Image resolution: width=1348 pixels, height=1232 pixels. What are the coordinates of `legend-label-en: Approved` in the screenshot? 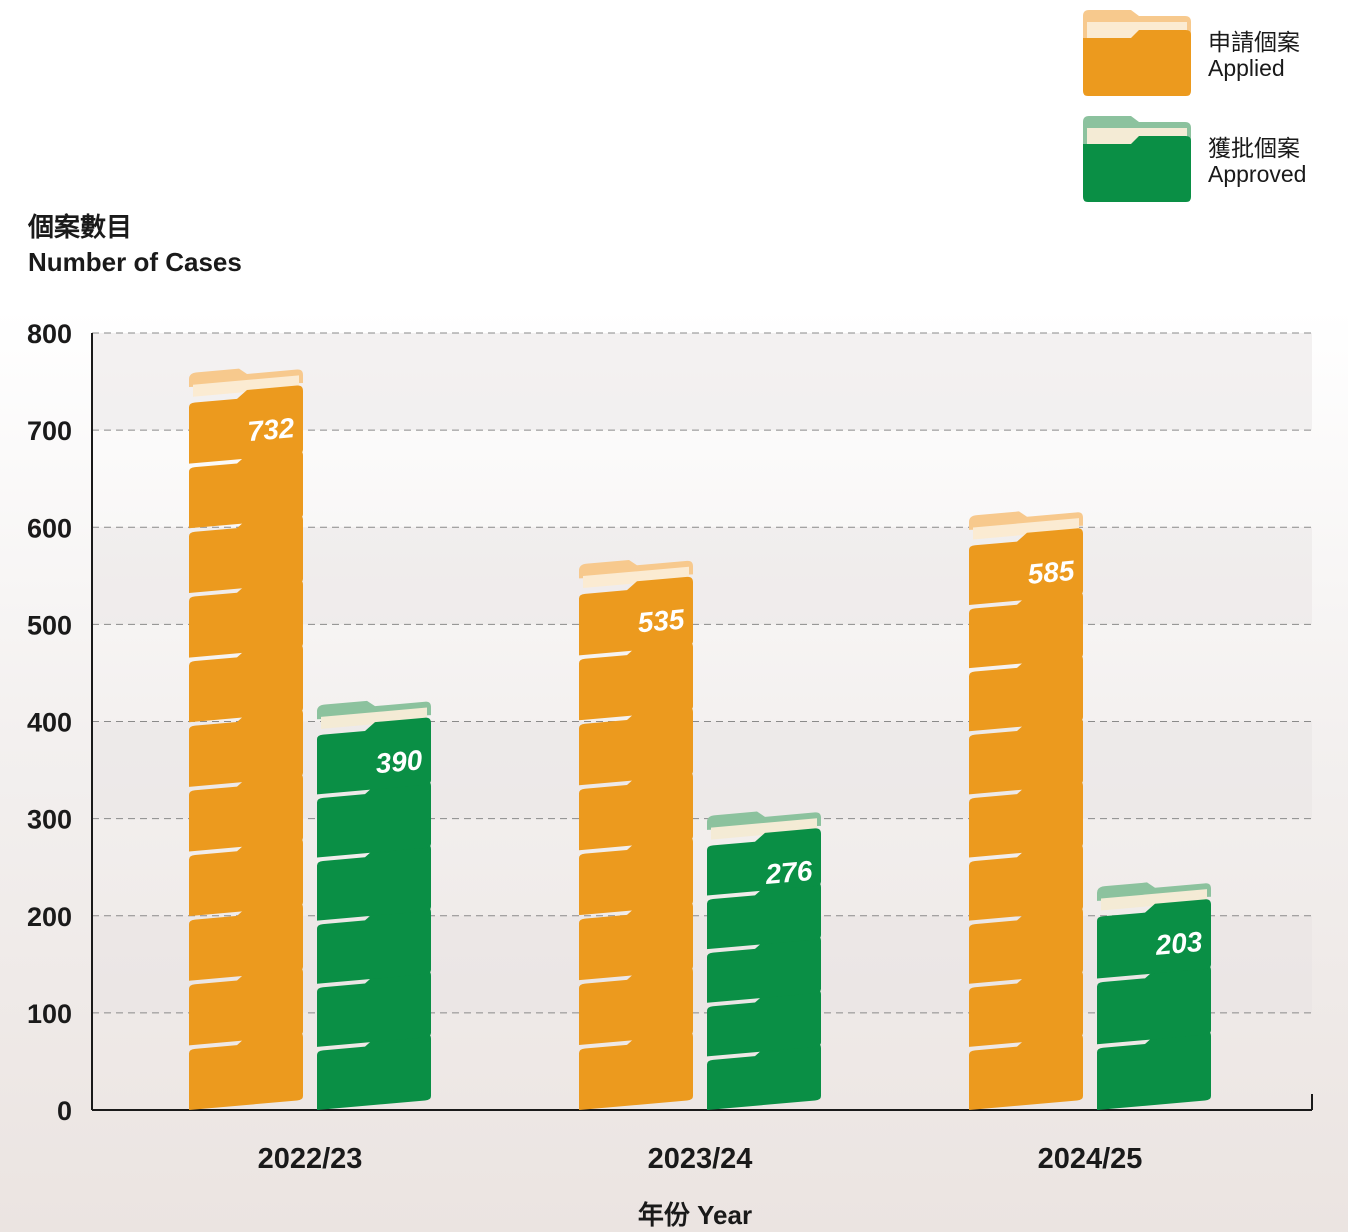 It's located at (1257, 174).